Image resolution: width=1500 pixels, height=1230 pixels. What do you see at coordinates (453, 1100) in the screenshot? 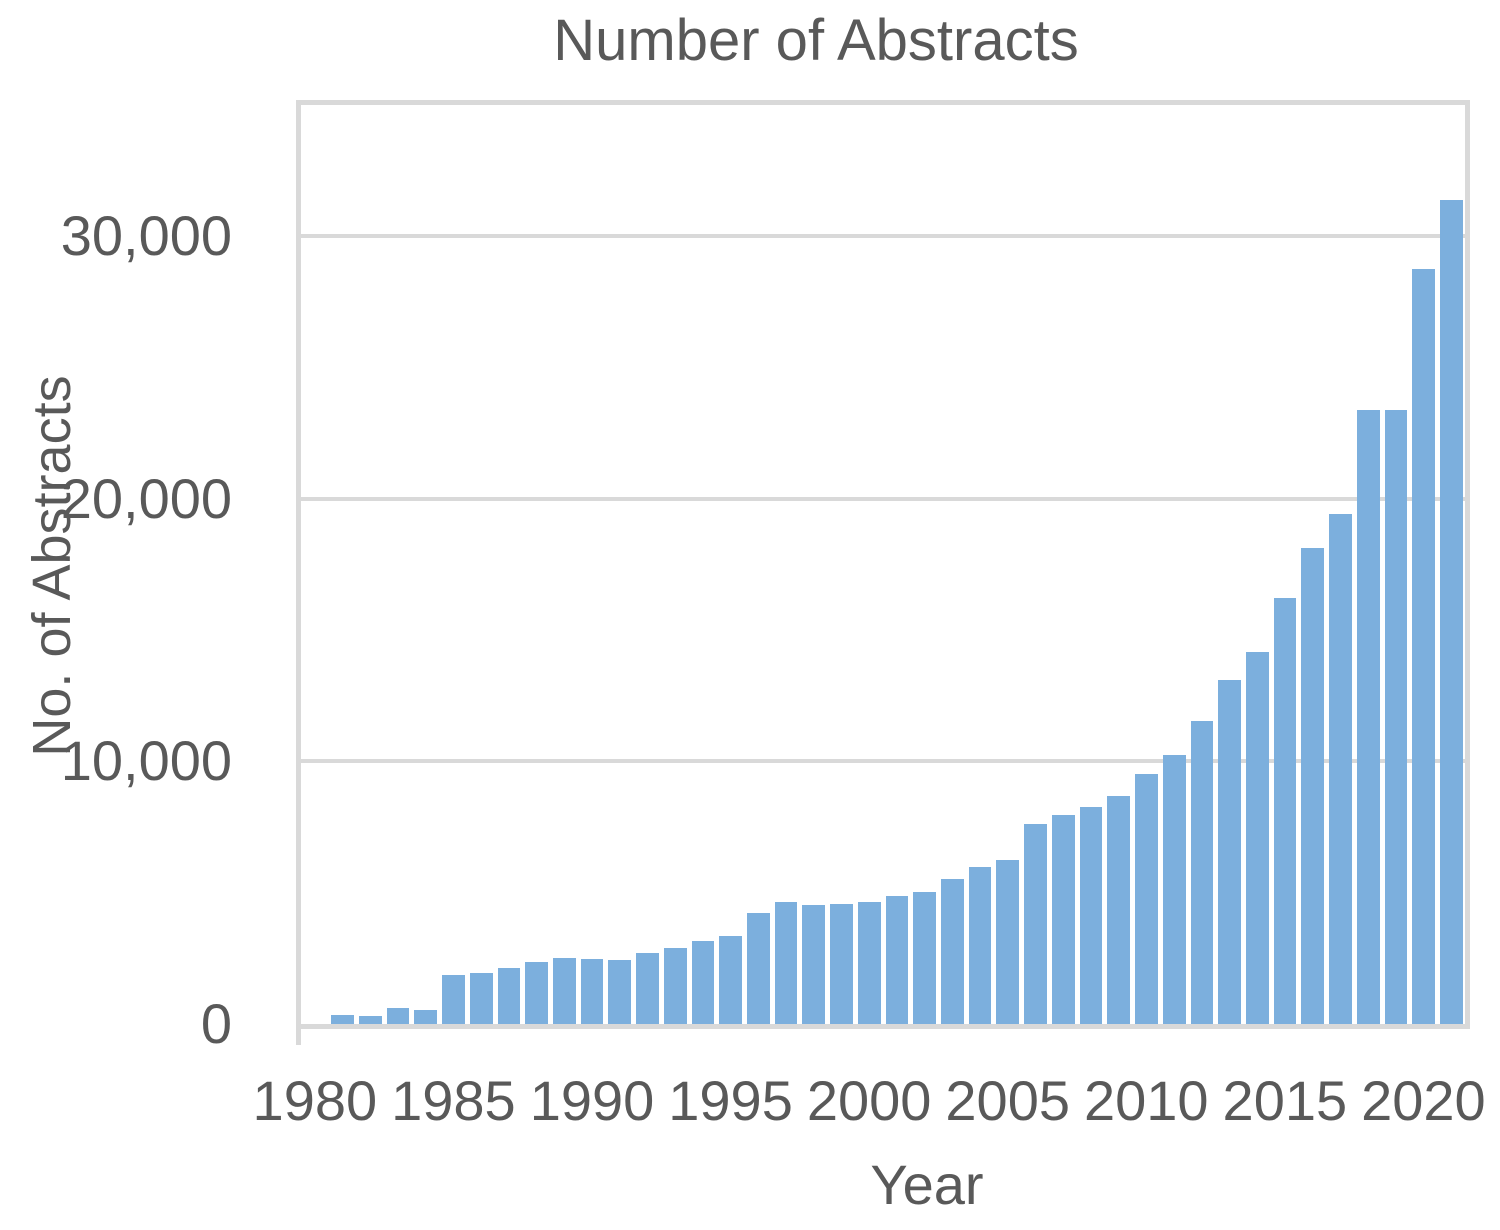
I see `x-tick-label-1985: 1985` at bounding box center [453, 1100].